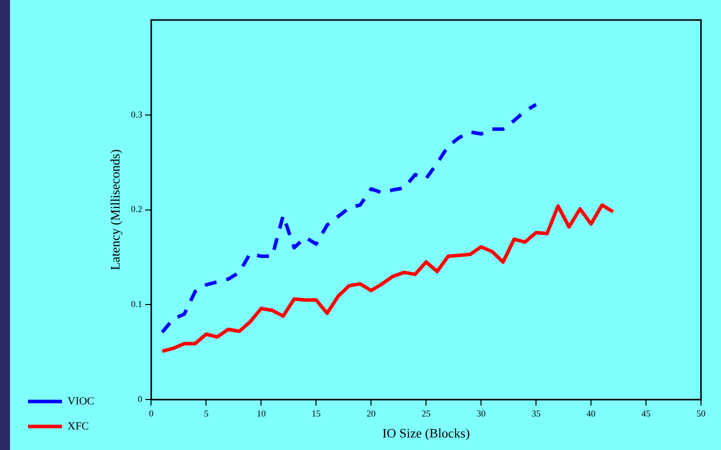 This screenshot has width=721, height=450. Describe the element at coordinates (481, 413) in the screenshot. I see `x-tick-label: 30` at that location.